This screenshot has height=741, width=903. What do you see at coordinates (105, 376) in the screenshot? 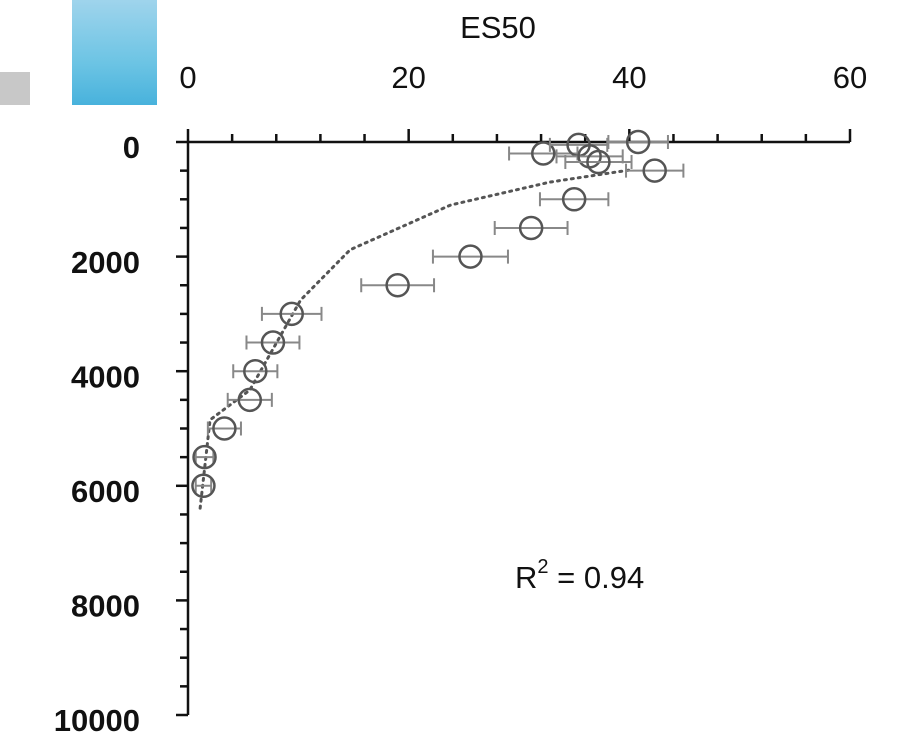
I see `y-tick-label: 4000` at bounding box center [105, 376].